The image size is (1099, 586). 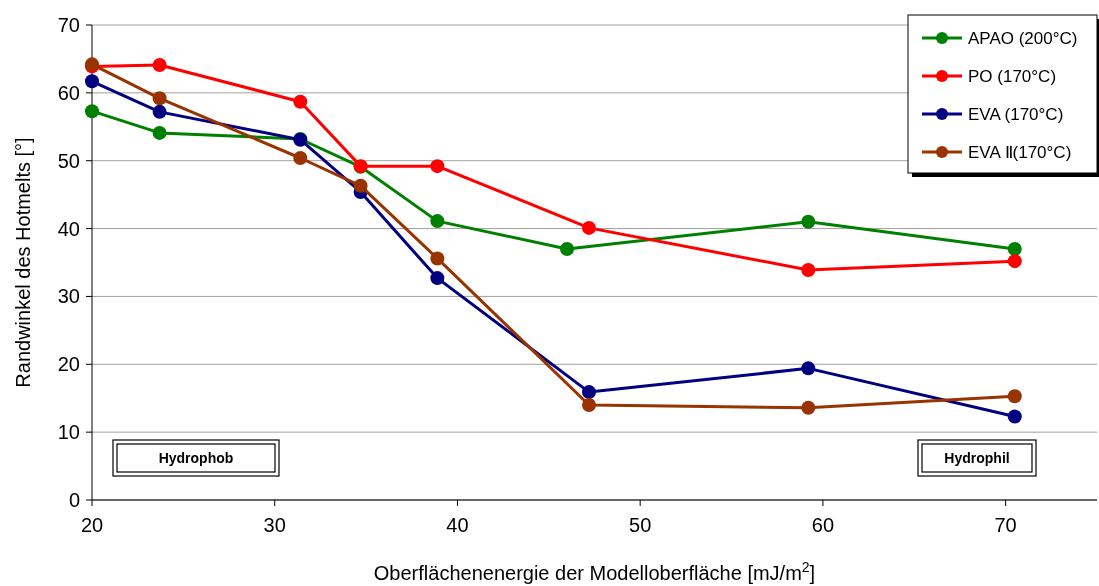 What do you see at coordinates (1016, 114) in the screenshot?
I see `legend-label: EVA (170°C)` at bounding box center [1016, 114].